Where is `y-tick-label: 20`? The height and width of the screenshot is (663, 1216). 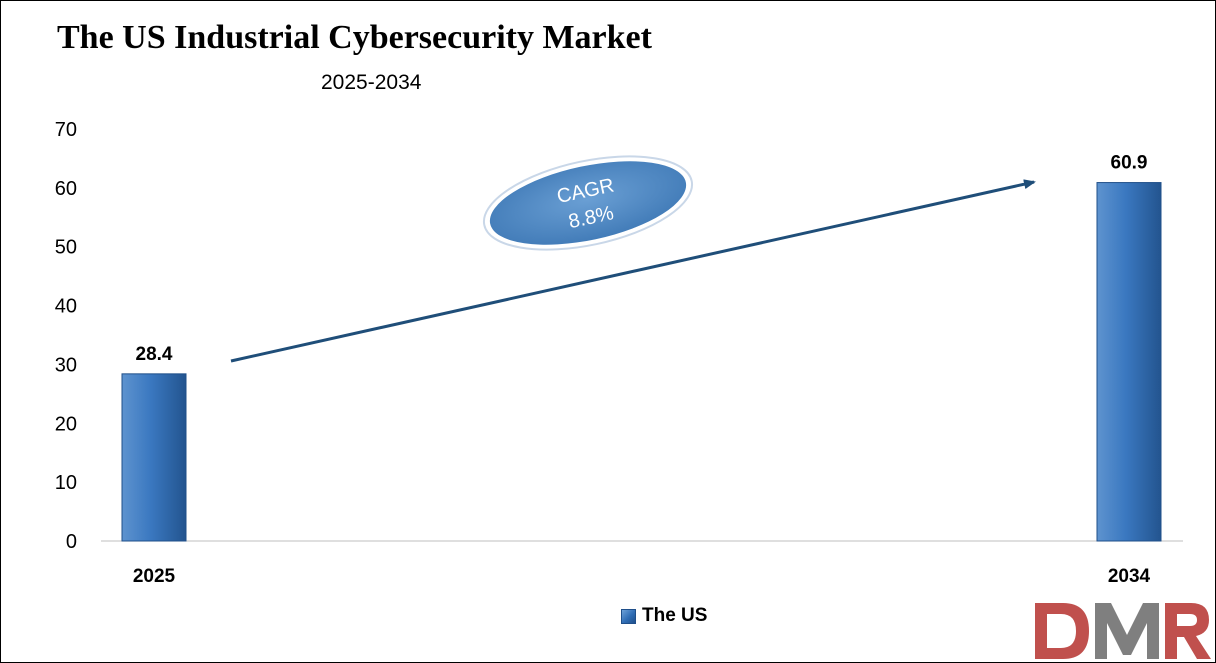
y-tick-label: 20 is located at coordinates (66, 424).